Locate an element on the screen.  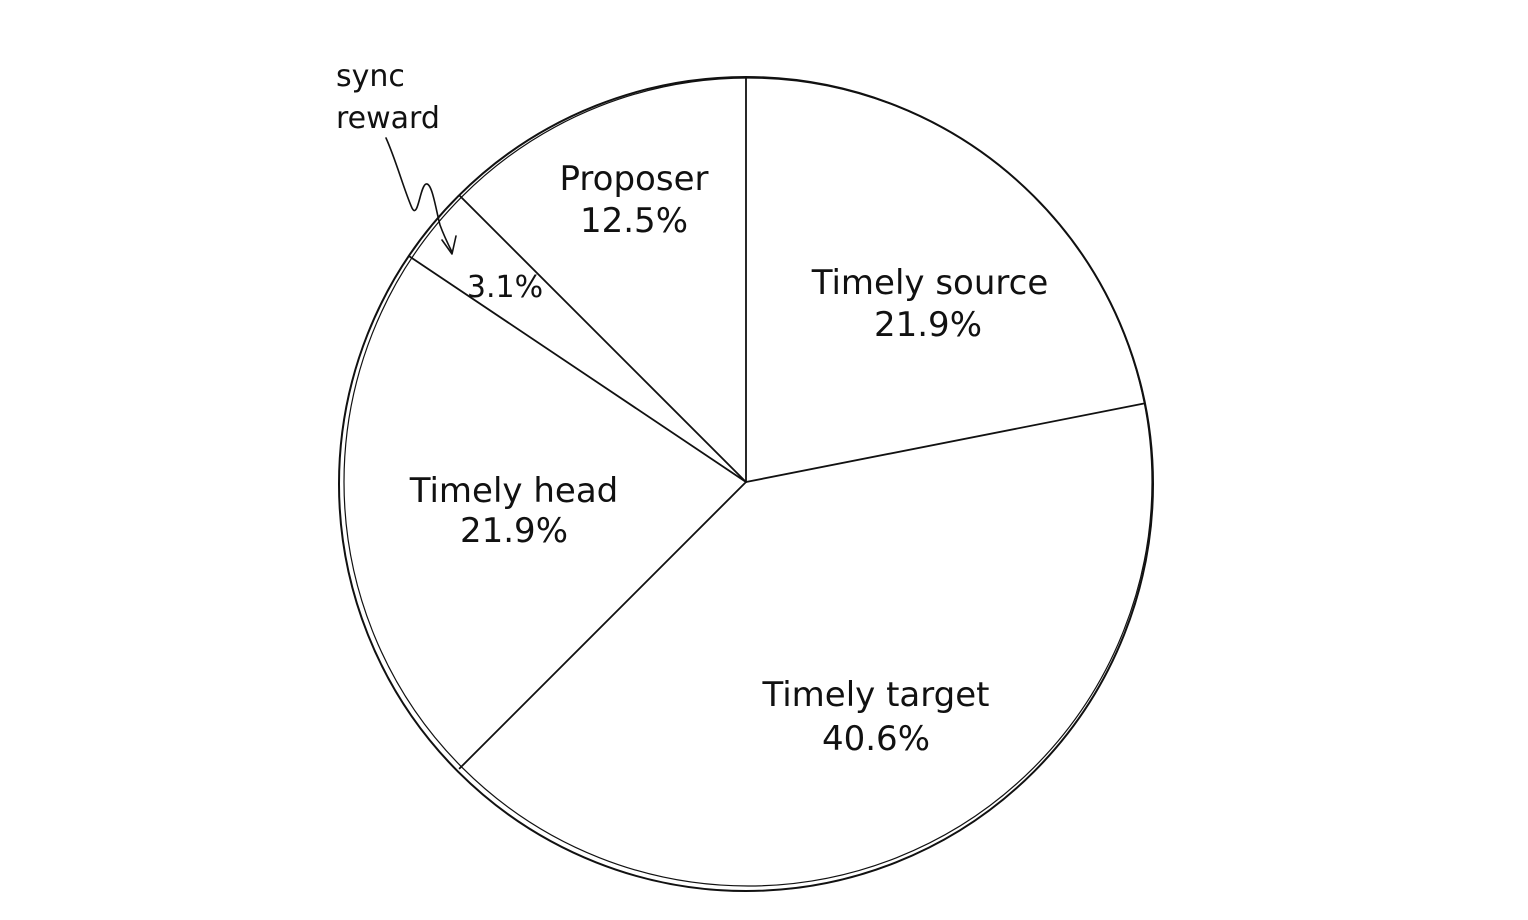
callout-arrow-line is located at coordinates (419, 195).